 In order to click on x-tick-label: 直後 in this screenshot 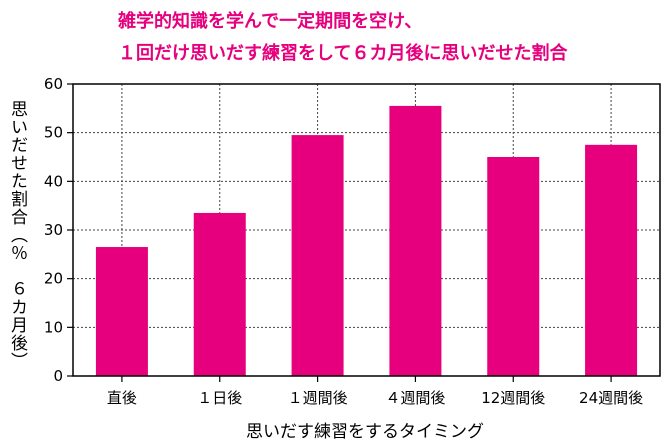, I will do `click(122, 398)`.